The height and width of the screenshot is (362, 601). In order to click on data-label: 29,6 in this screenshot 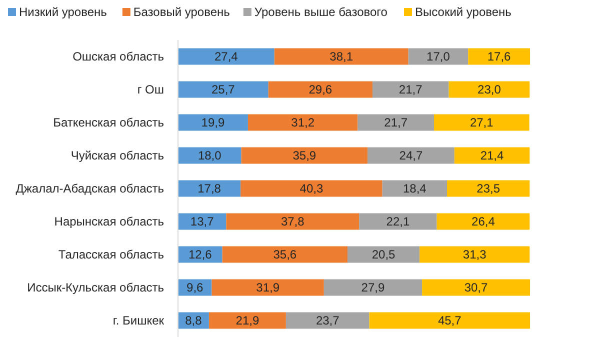, I will do `click(320, 89)`.